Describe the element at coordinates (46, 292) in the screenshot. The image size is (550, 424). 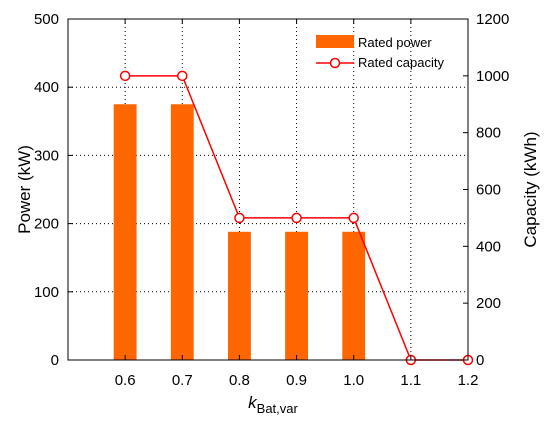
I see `y-tick-label: 100` at that location.